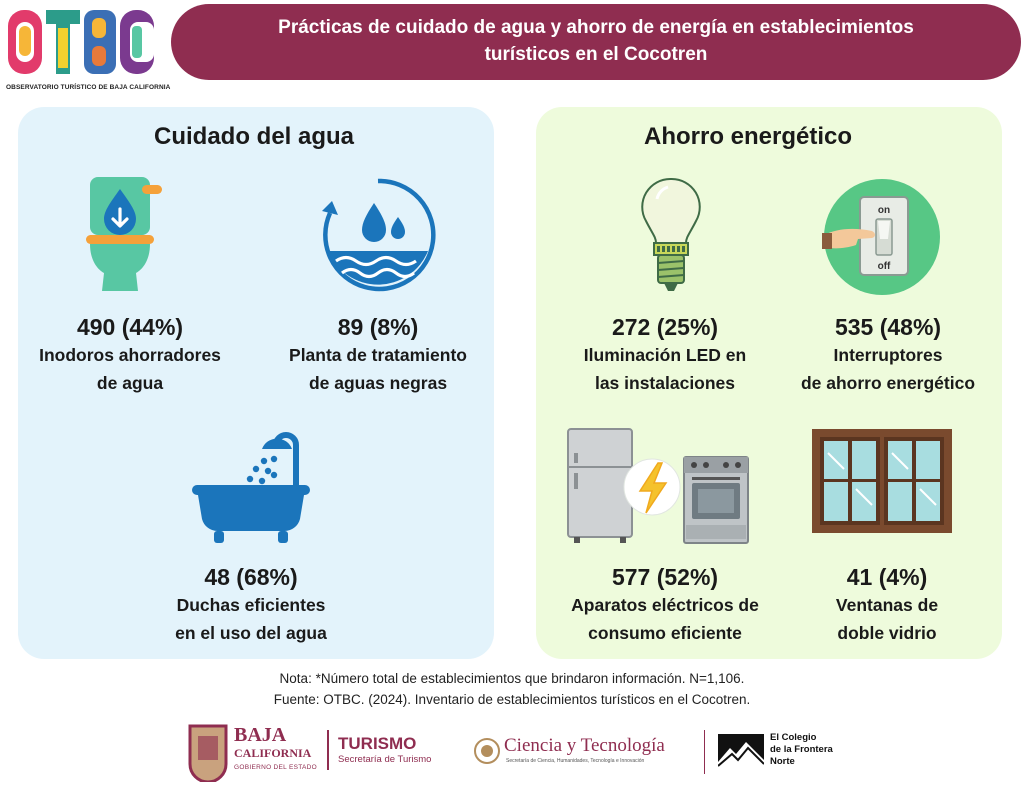  Describe the element at coordinates (665, 383) in the screenshot. I see `led-label-2: las instalaciones` at that location.